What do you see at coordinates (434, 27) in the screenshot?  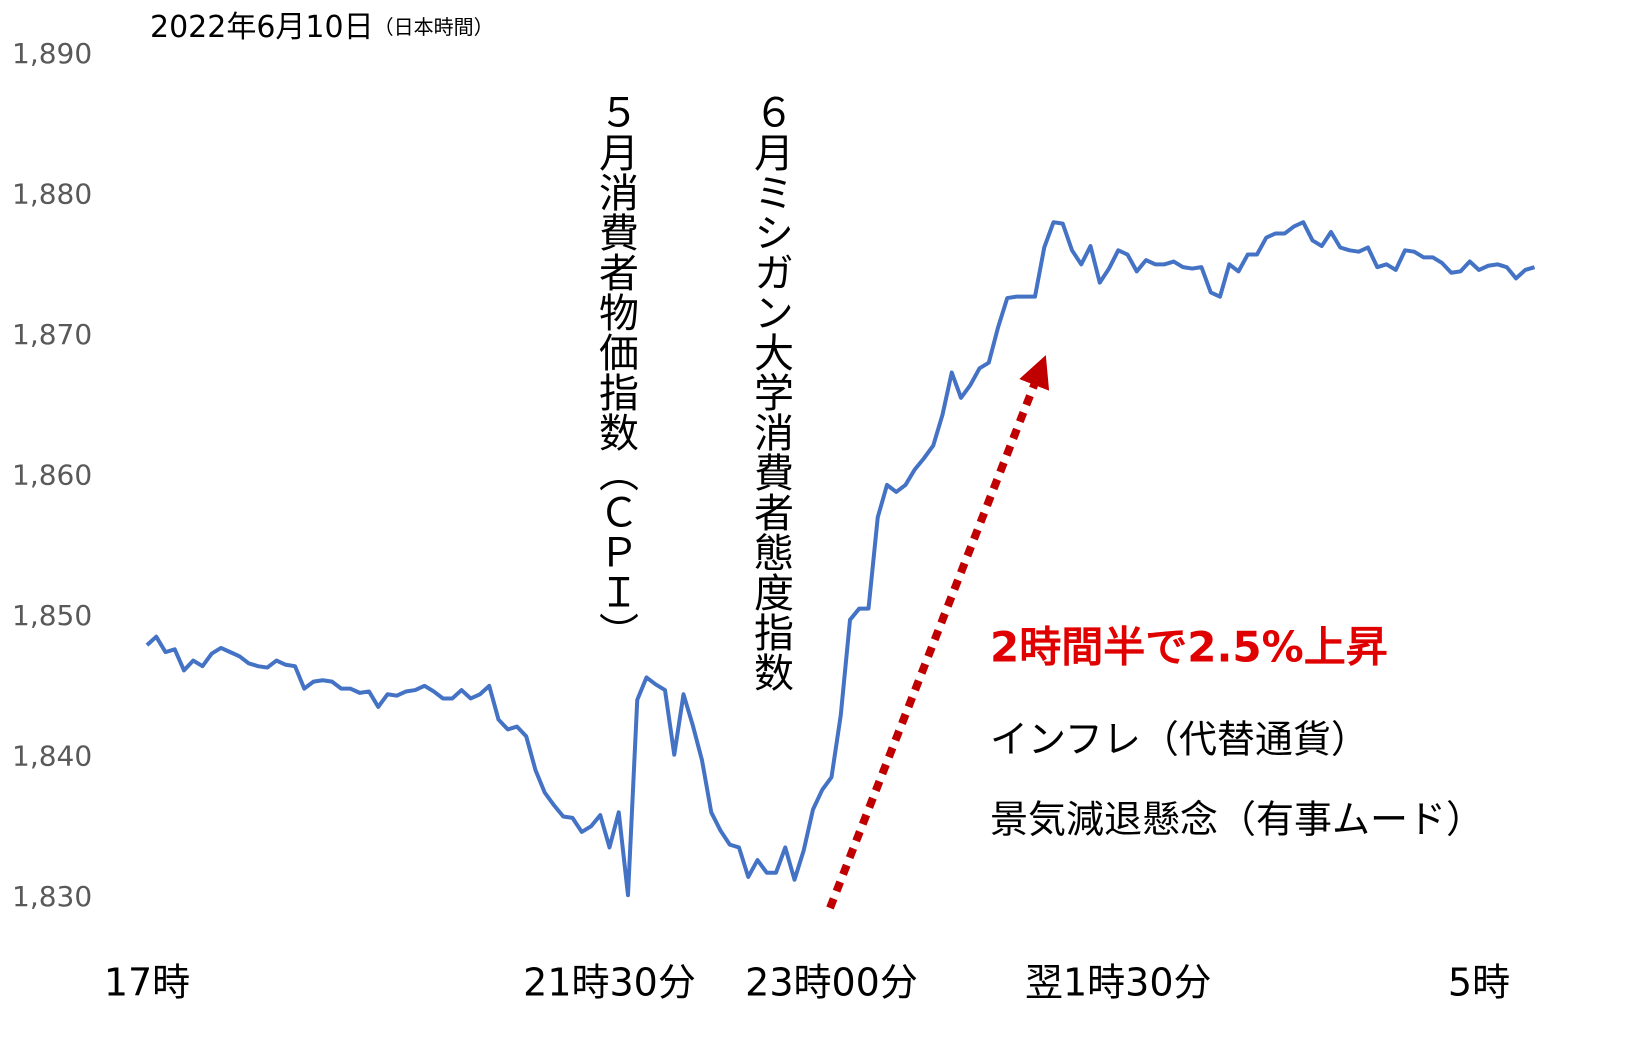 I see `subtitle: （日本時間）` at bounding box center [434, 27].